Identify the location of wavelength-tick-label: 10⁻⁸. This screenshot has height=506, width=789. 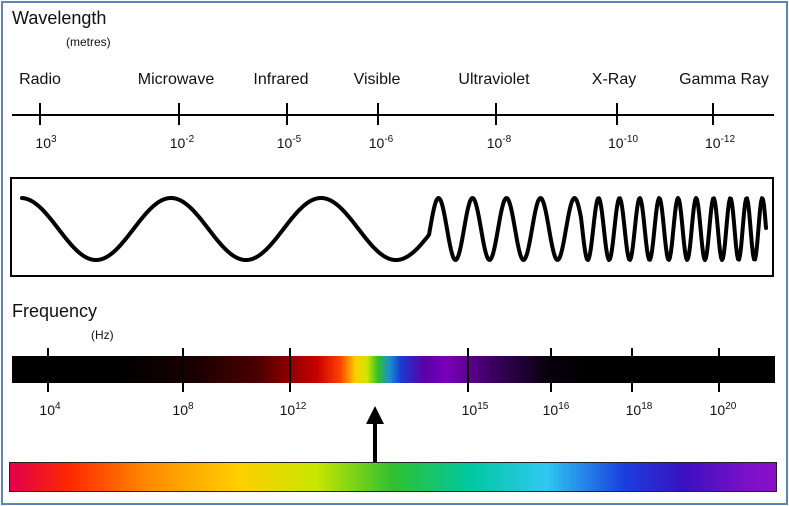
(499, 142).